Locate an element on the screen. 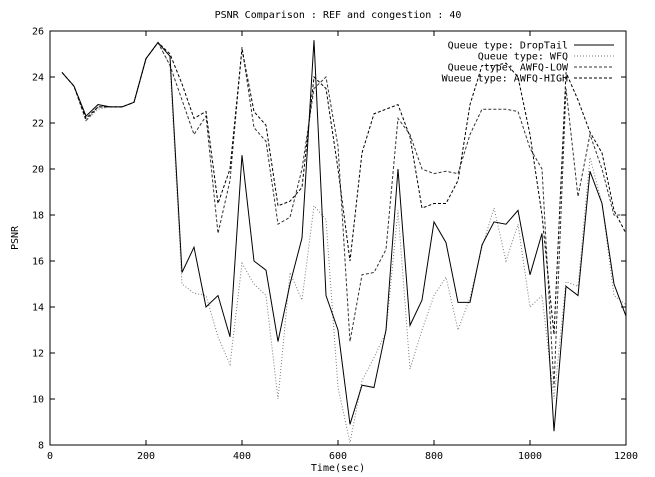  legend-label: Queue type: WFQ is located at coordinates (523, 57).